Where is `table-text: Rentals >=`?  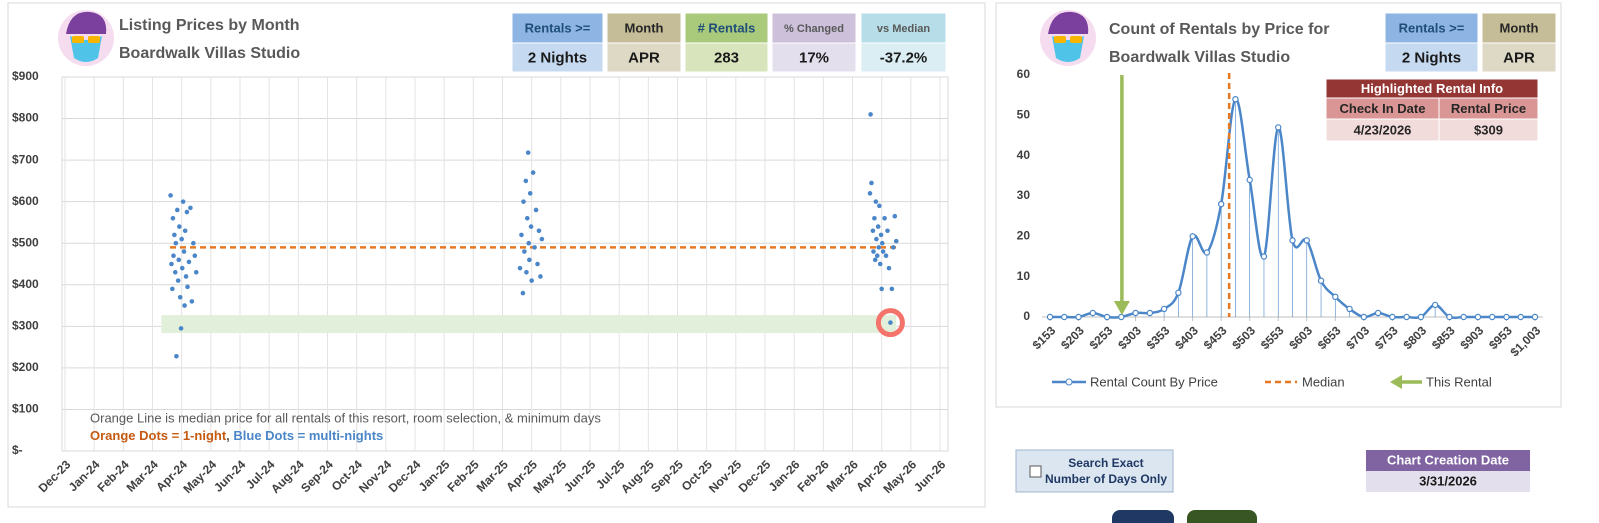
table-text: Rentals >= is located at coordinates (558, 27).